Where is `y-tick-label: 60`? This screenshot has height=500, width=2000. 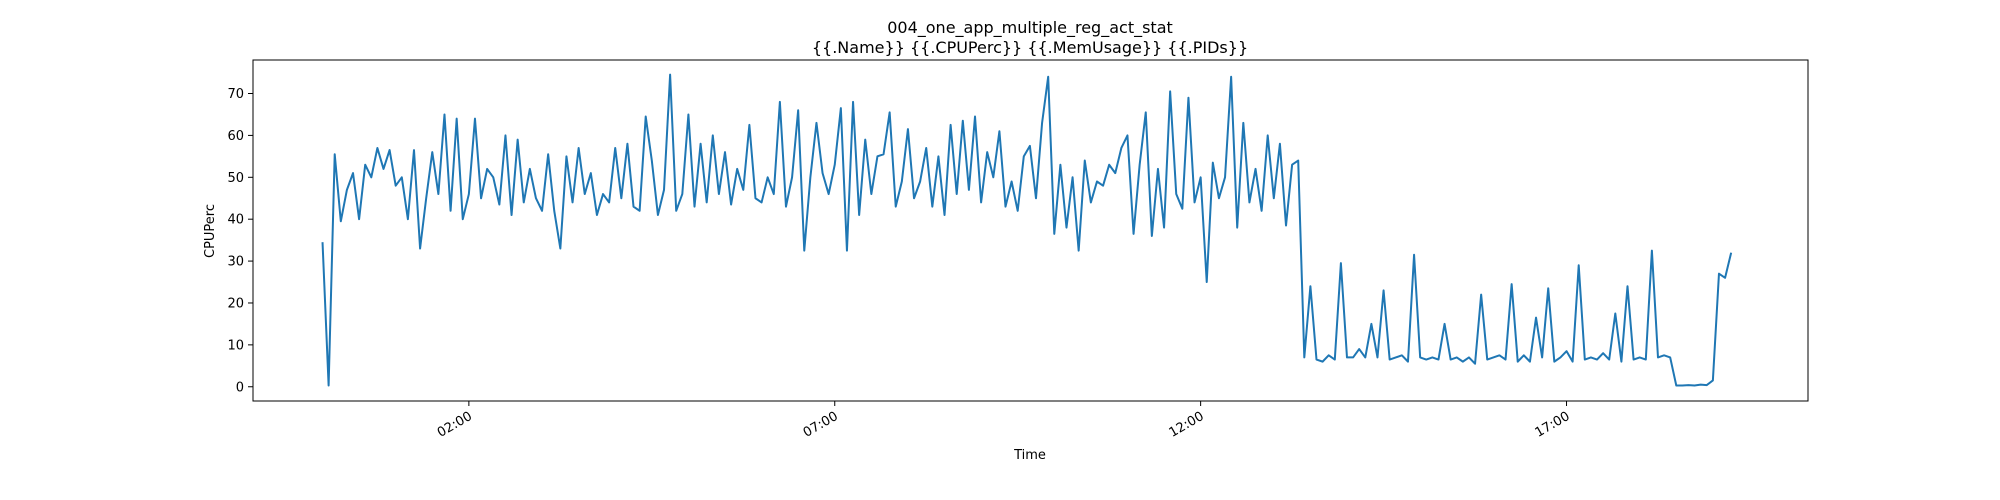
y-tick-label: 60 is located at coordinates (235, 136).